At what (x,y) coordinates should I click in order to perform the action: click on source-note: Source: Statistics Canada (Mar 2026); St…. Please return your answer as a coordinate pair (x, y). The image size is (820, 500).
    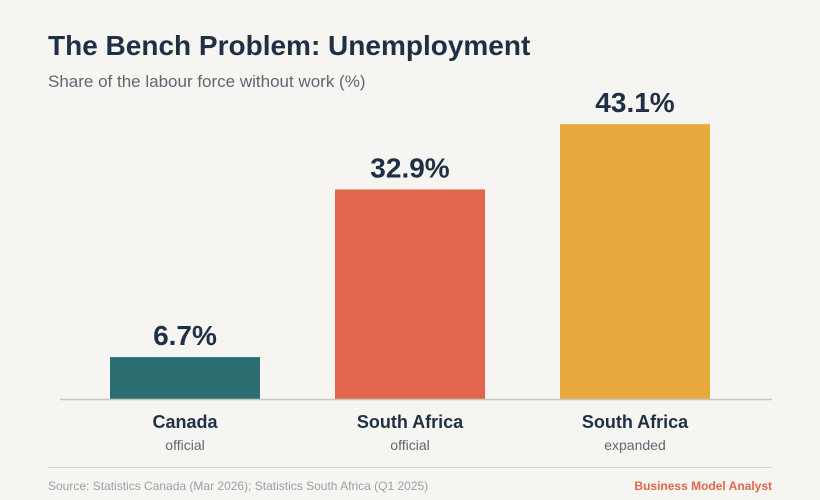
    Looking at the image, I should click on (238, 486).